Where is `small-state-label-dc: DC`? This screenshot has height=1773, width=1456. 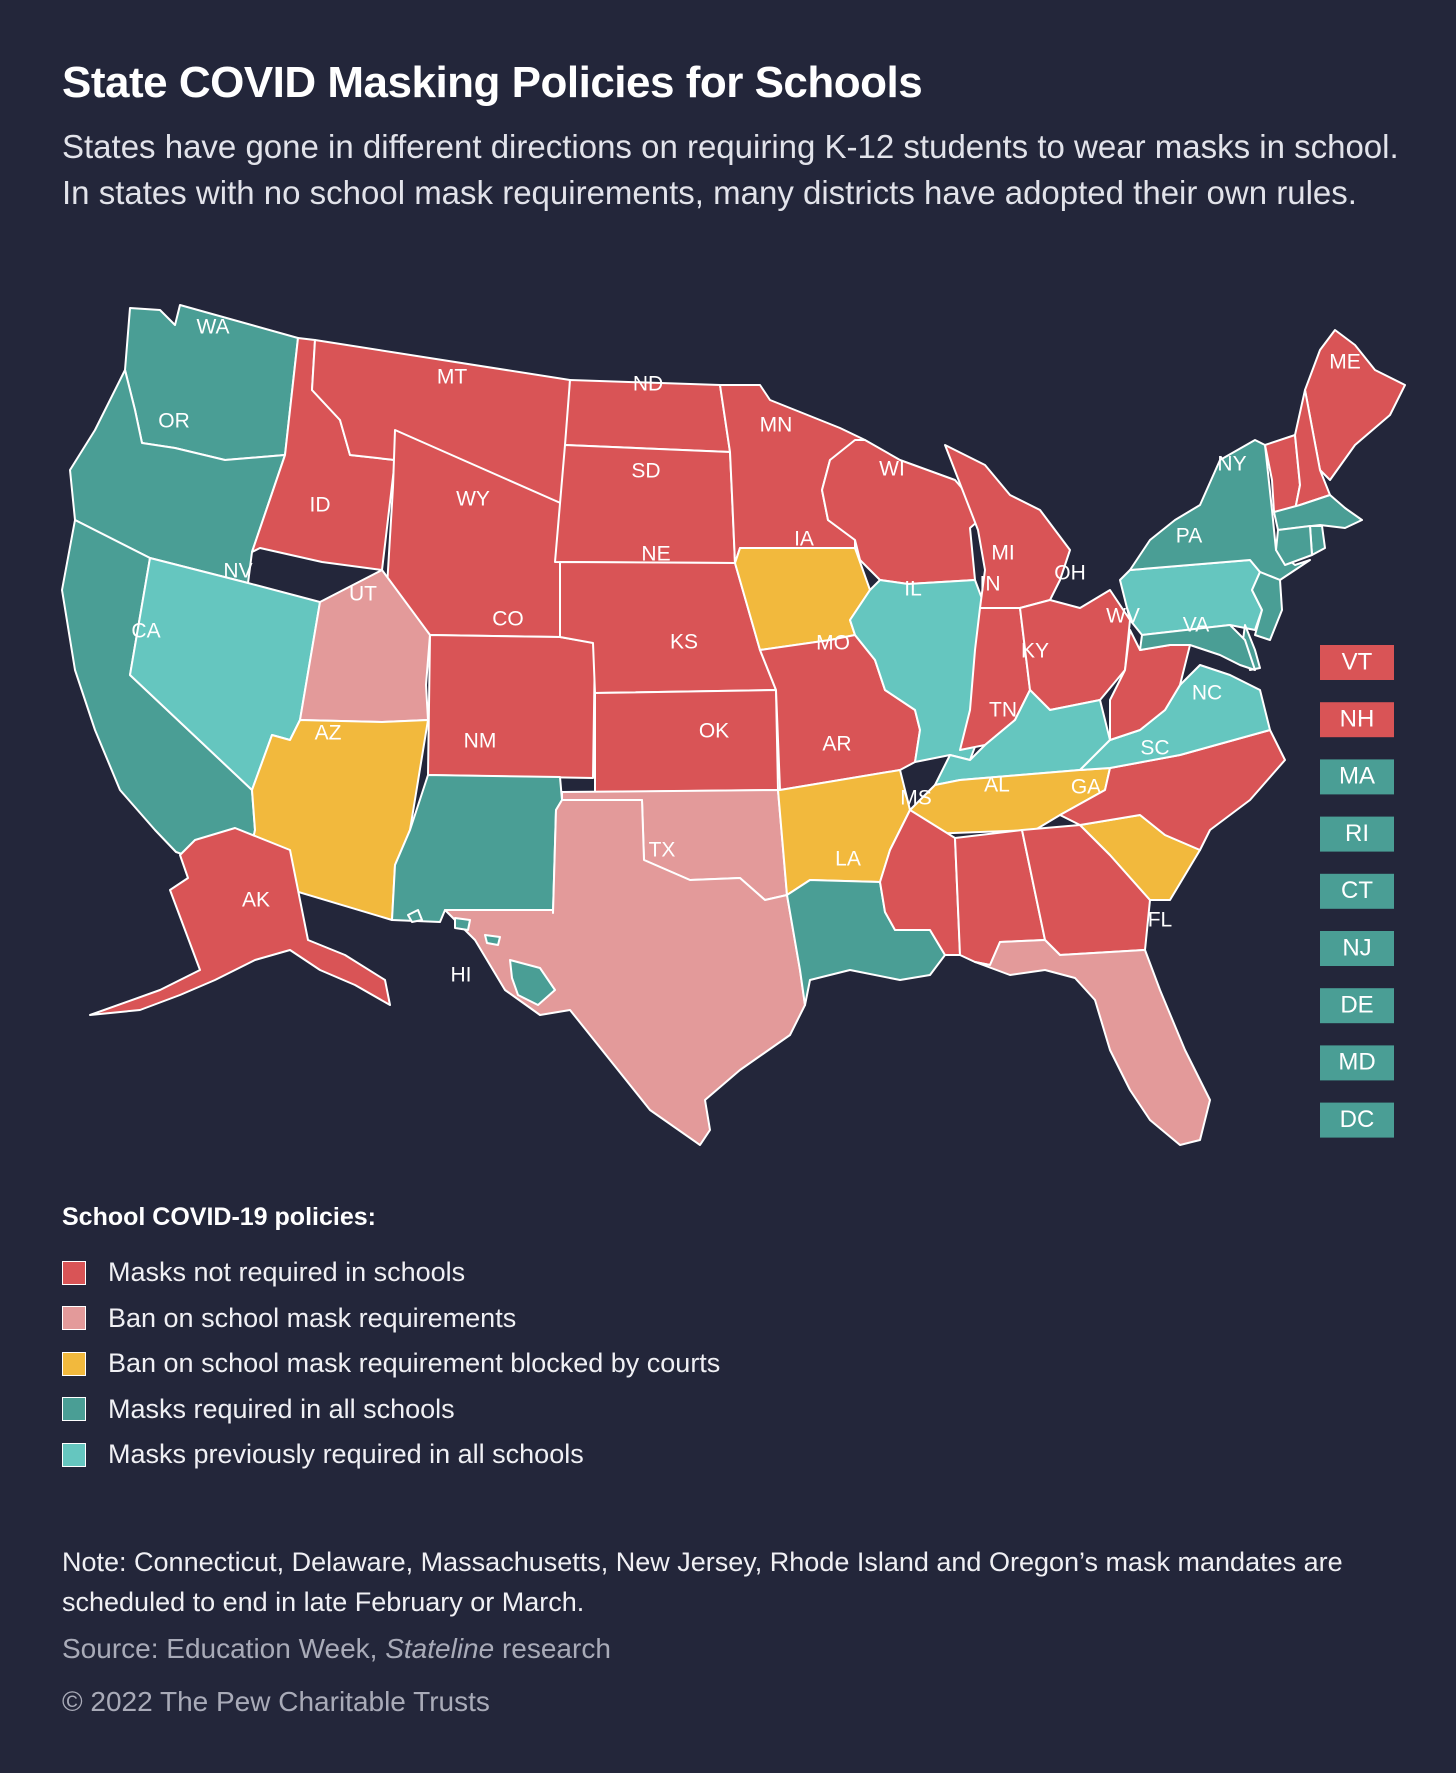 small-state-label-dc: DC is located at coordinates (1357, 1119).